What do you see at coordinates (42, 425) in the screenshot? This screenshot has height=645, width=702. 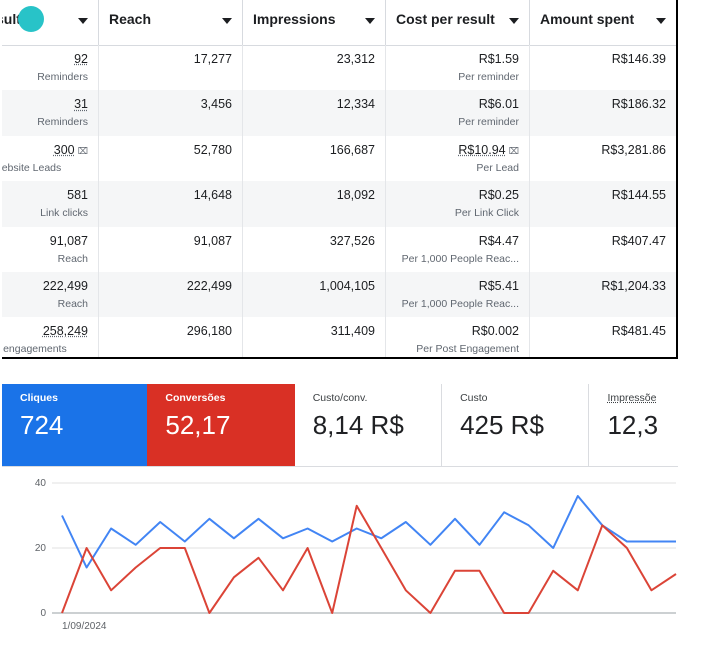 I see `metric-value: 724` at bounding box center [42, 425].